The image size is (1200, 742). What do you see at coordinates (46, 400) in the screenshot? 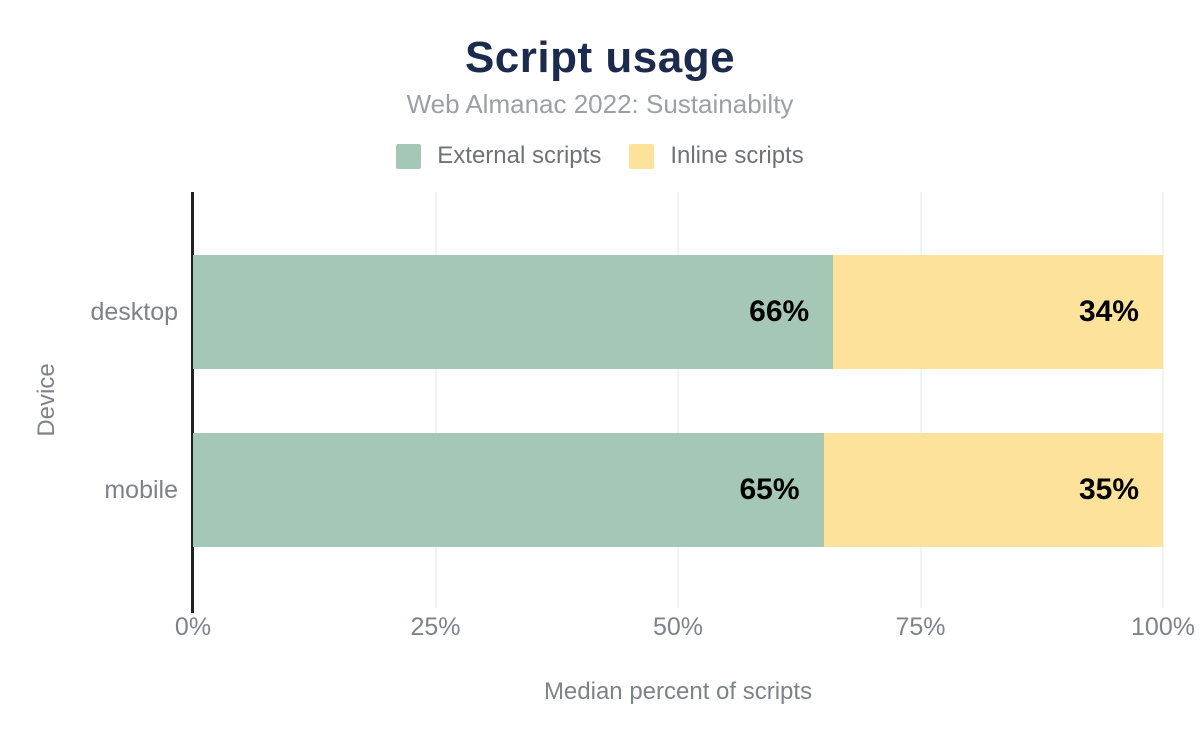
I see `y-axis-title: Device` at bounding box center [46, 400].